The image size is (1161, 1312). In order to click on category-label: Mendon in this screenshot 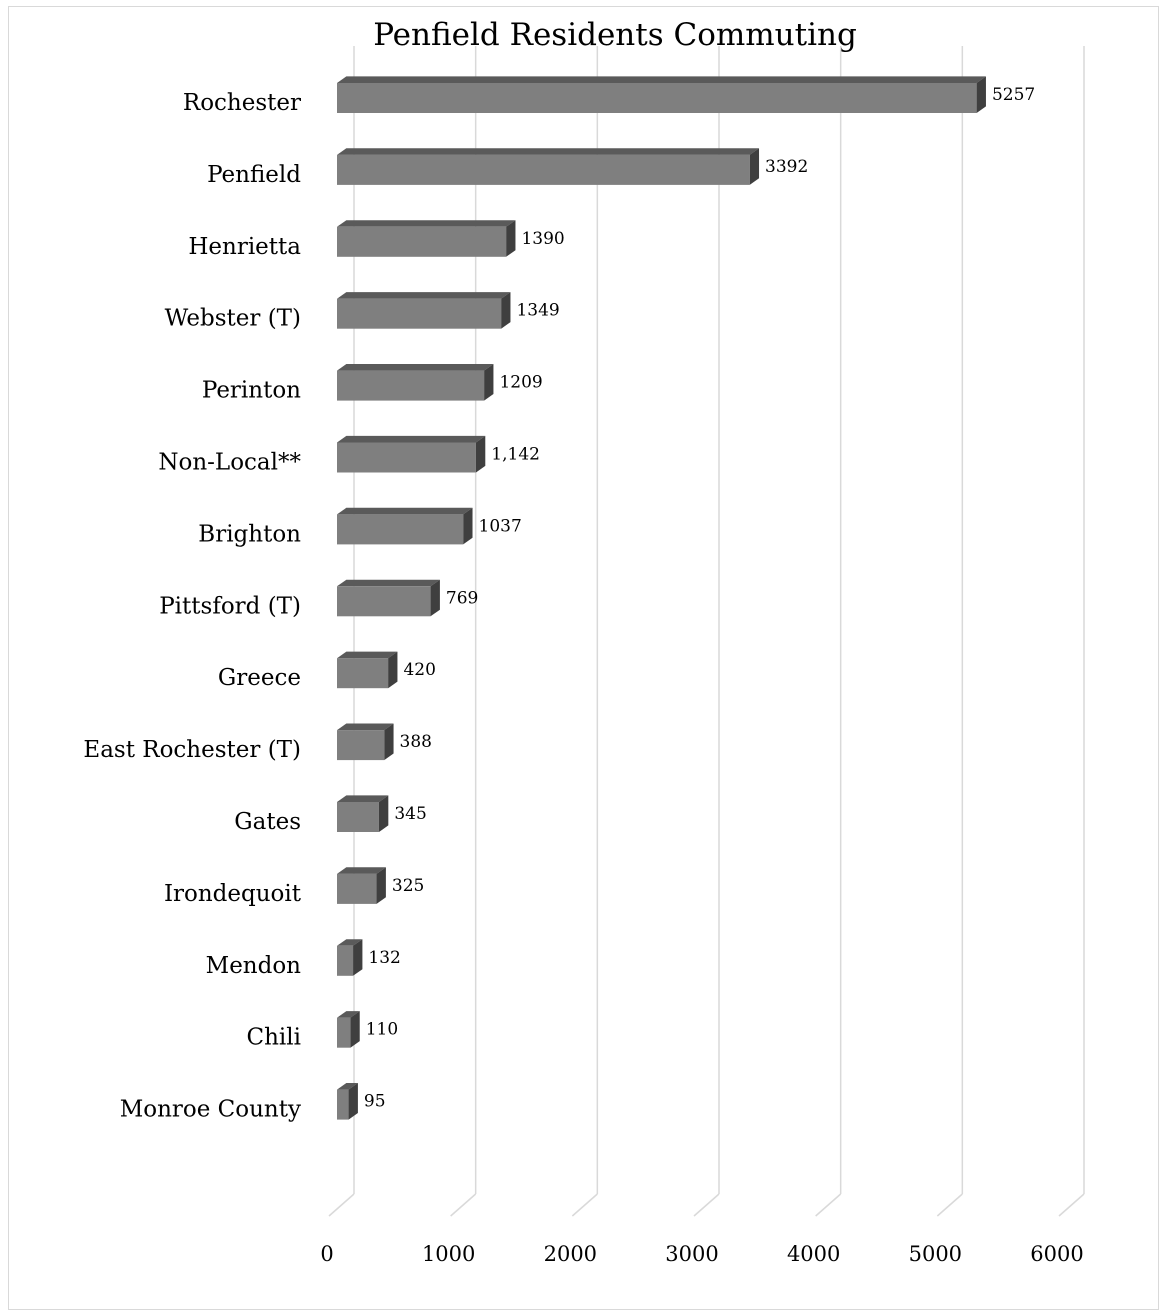, I will do `click(254, 966)`.